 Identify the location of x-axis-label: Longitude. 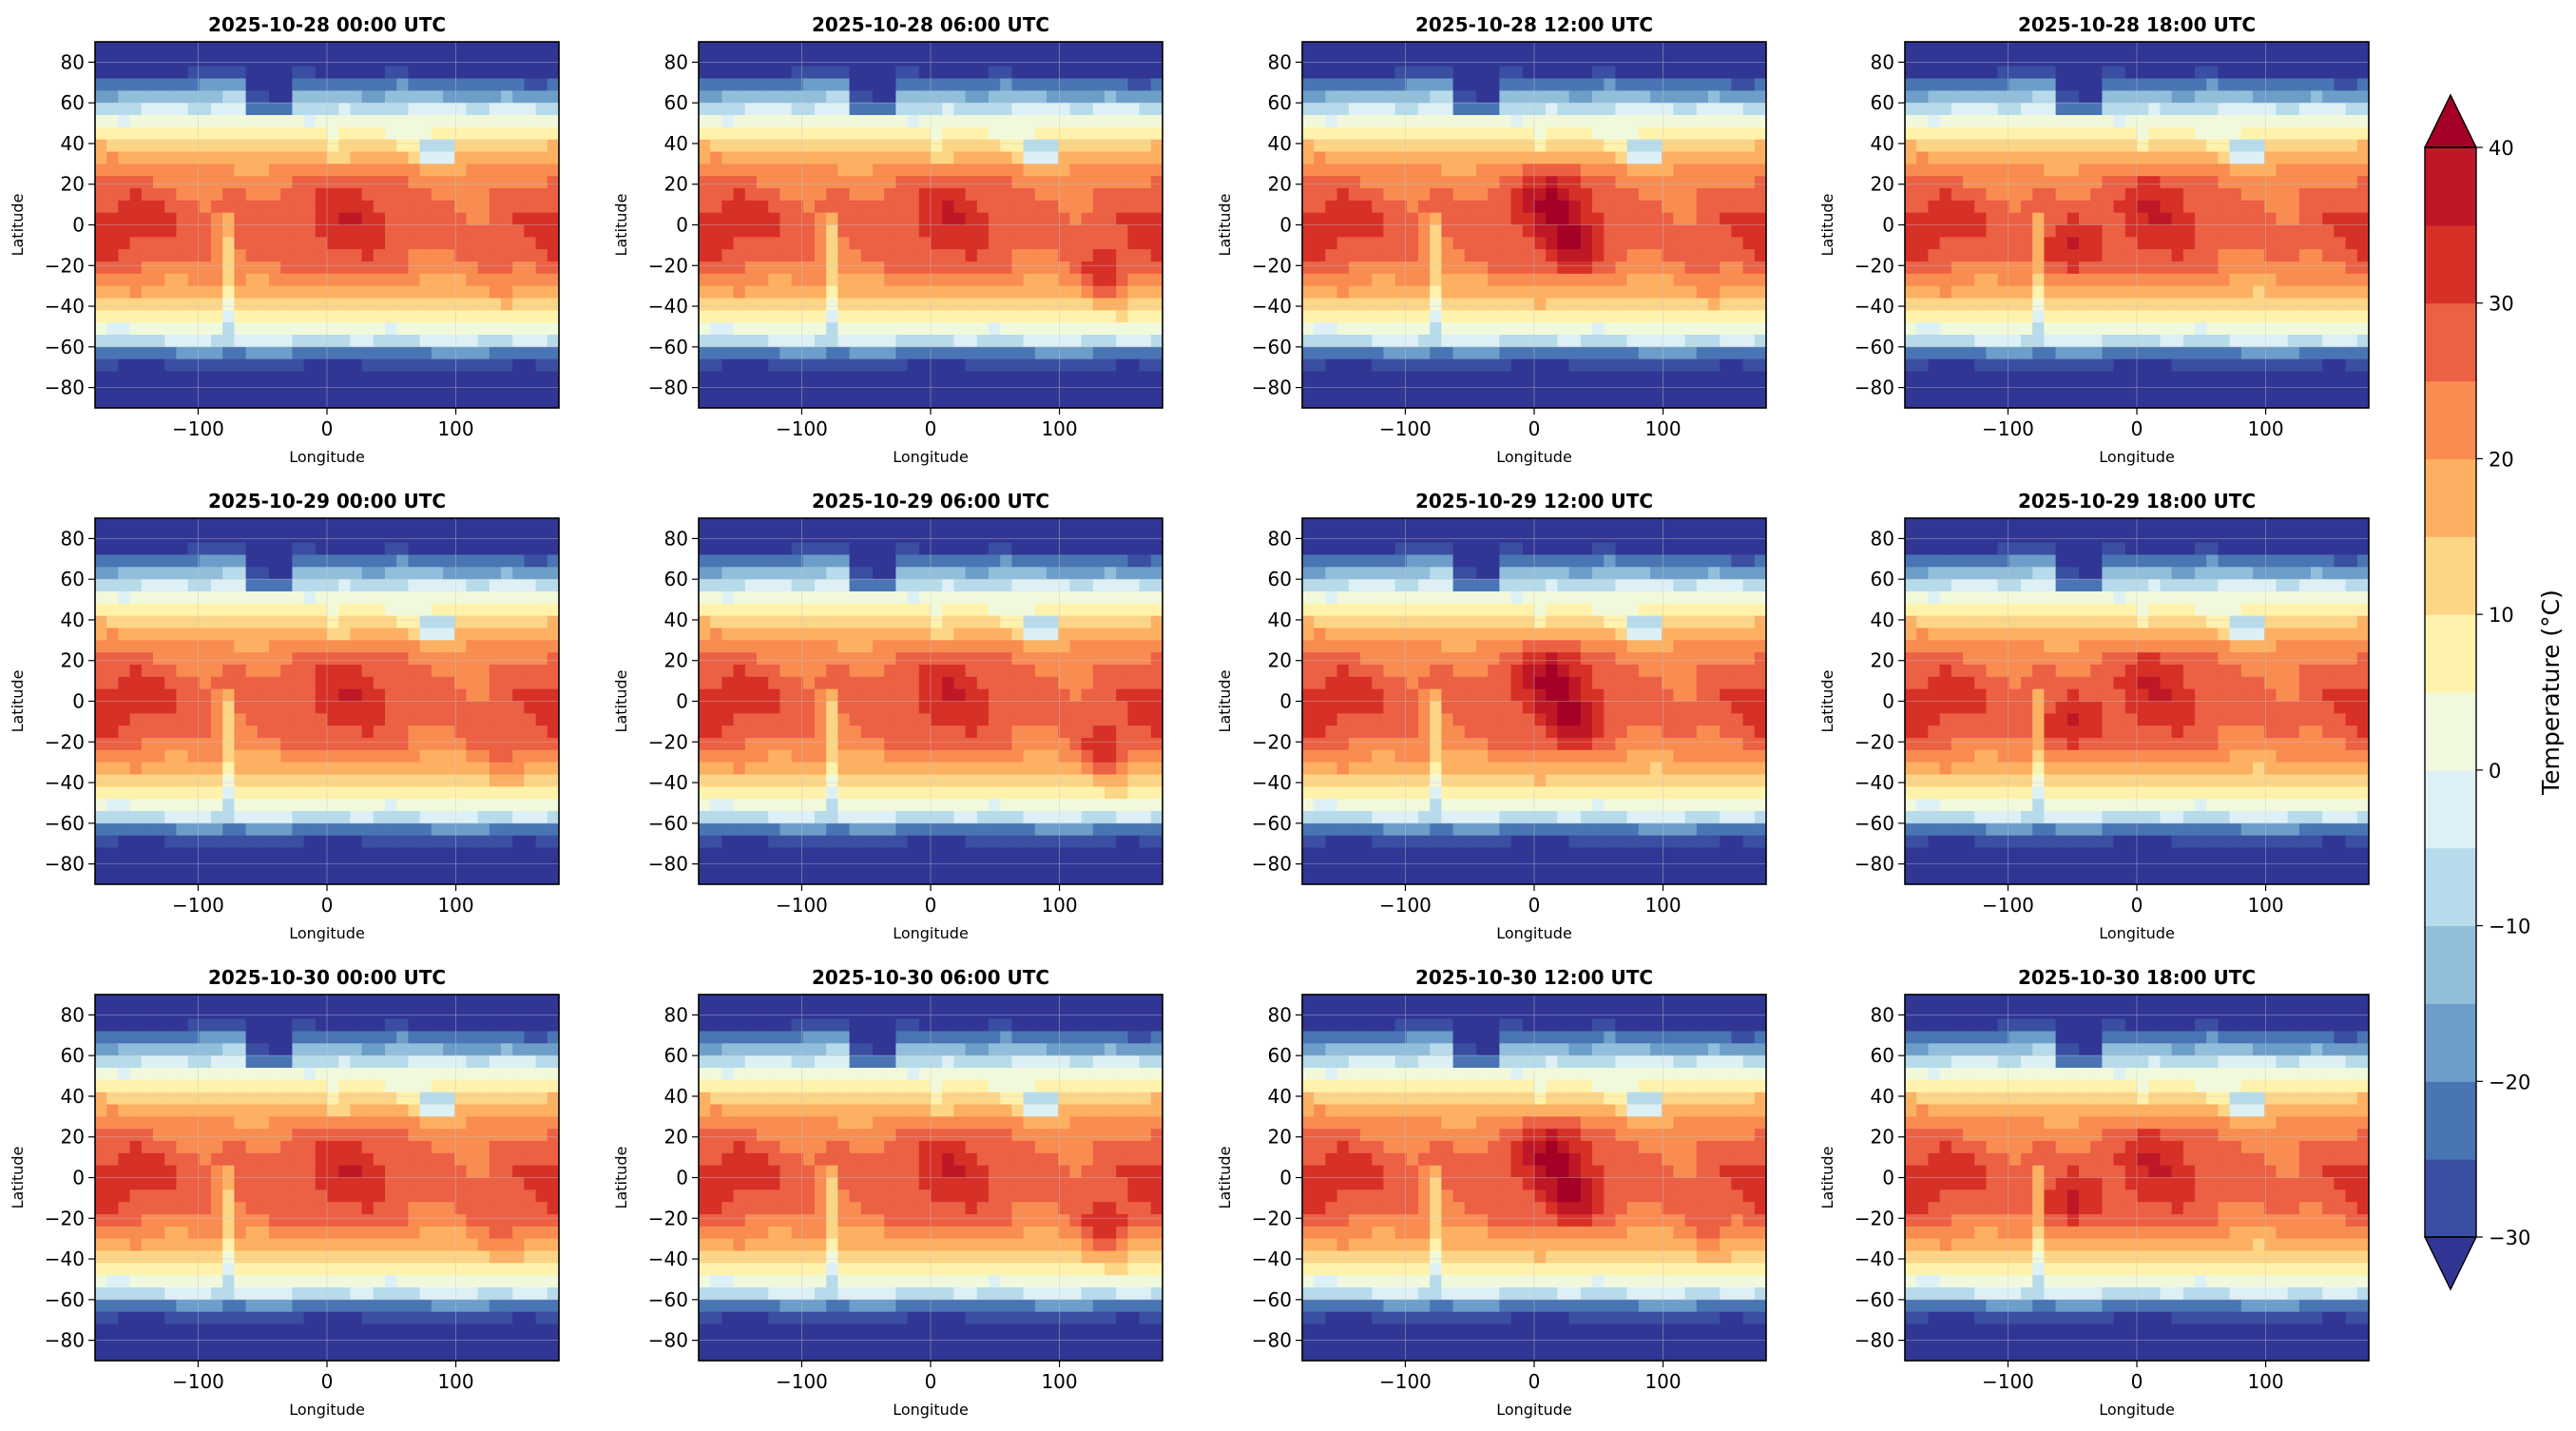
(2137, 457).